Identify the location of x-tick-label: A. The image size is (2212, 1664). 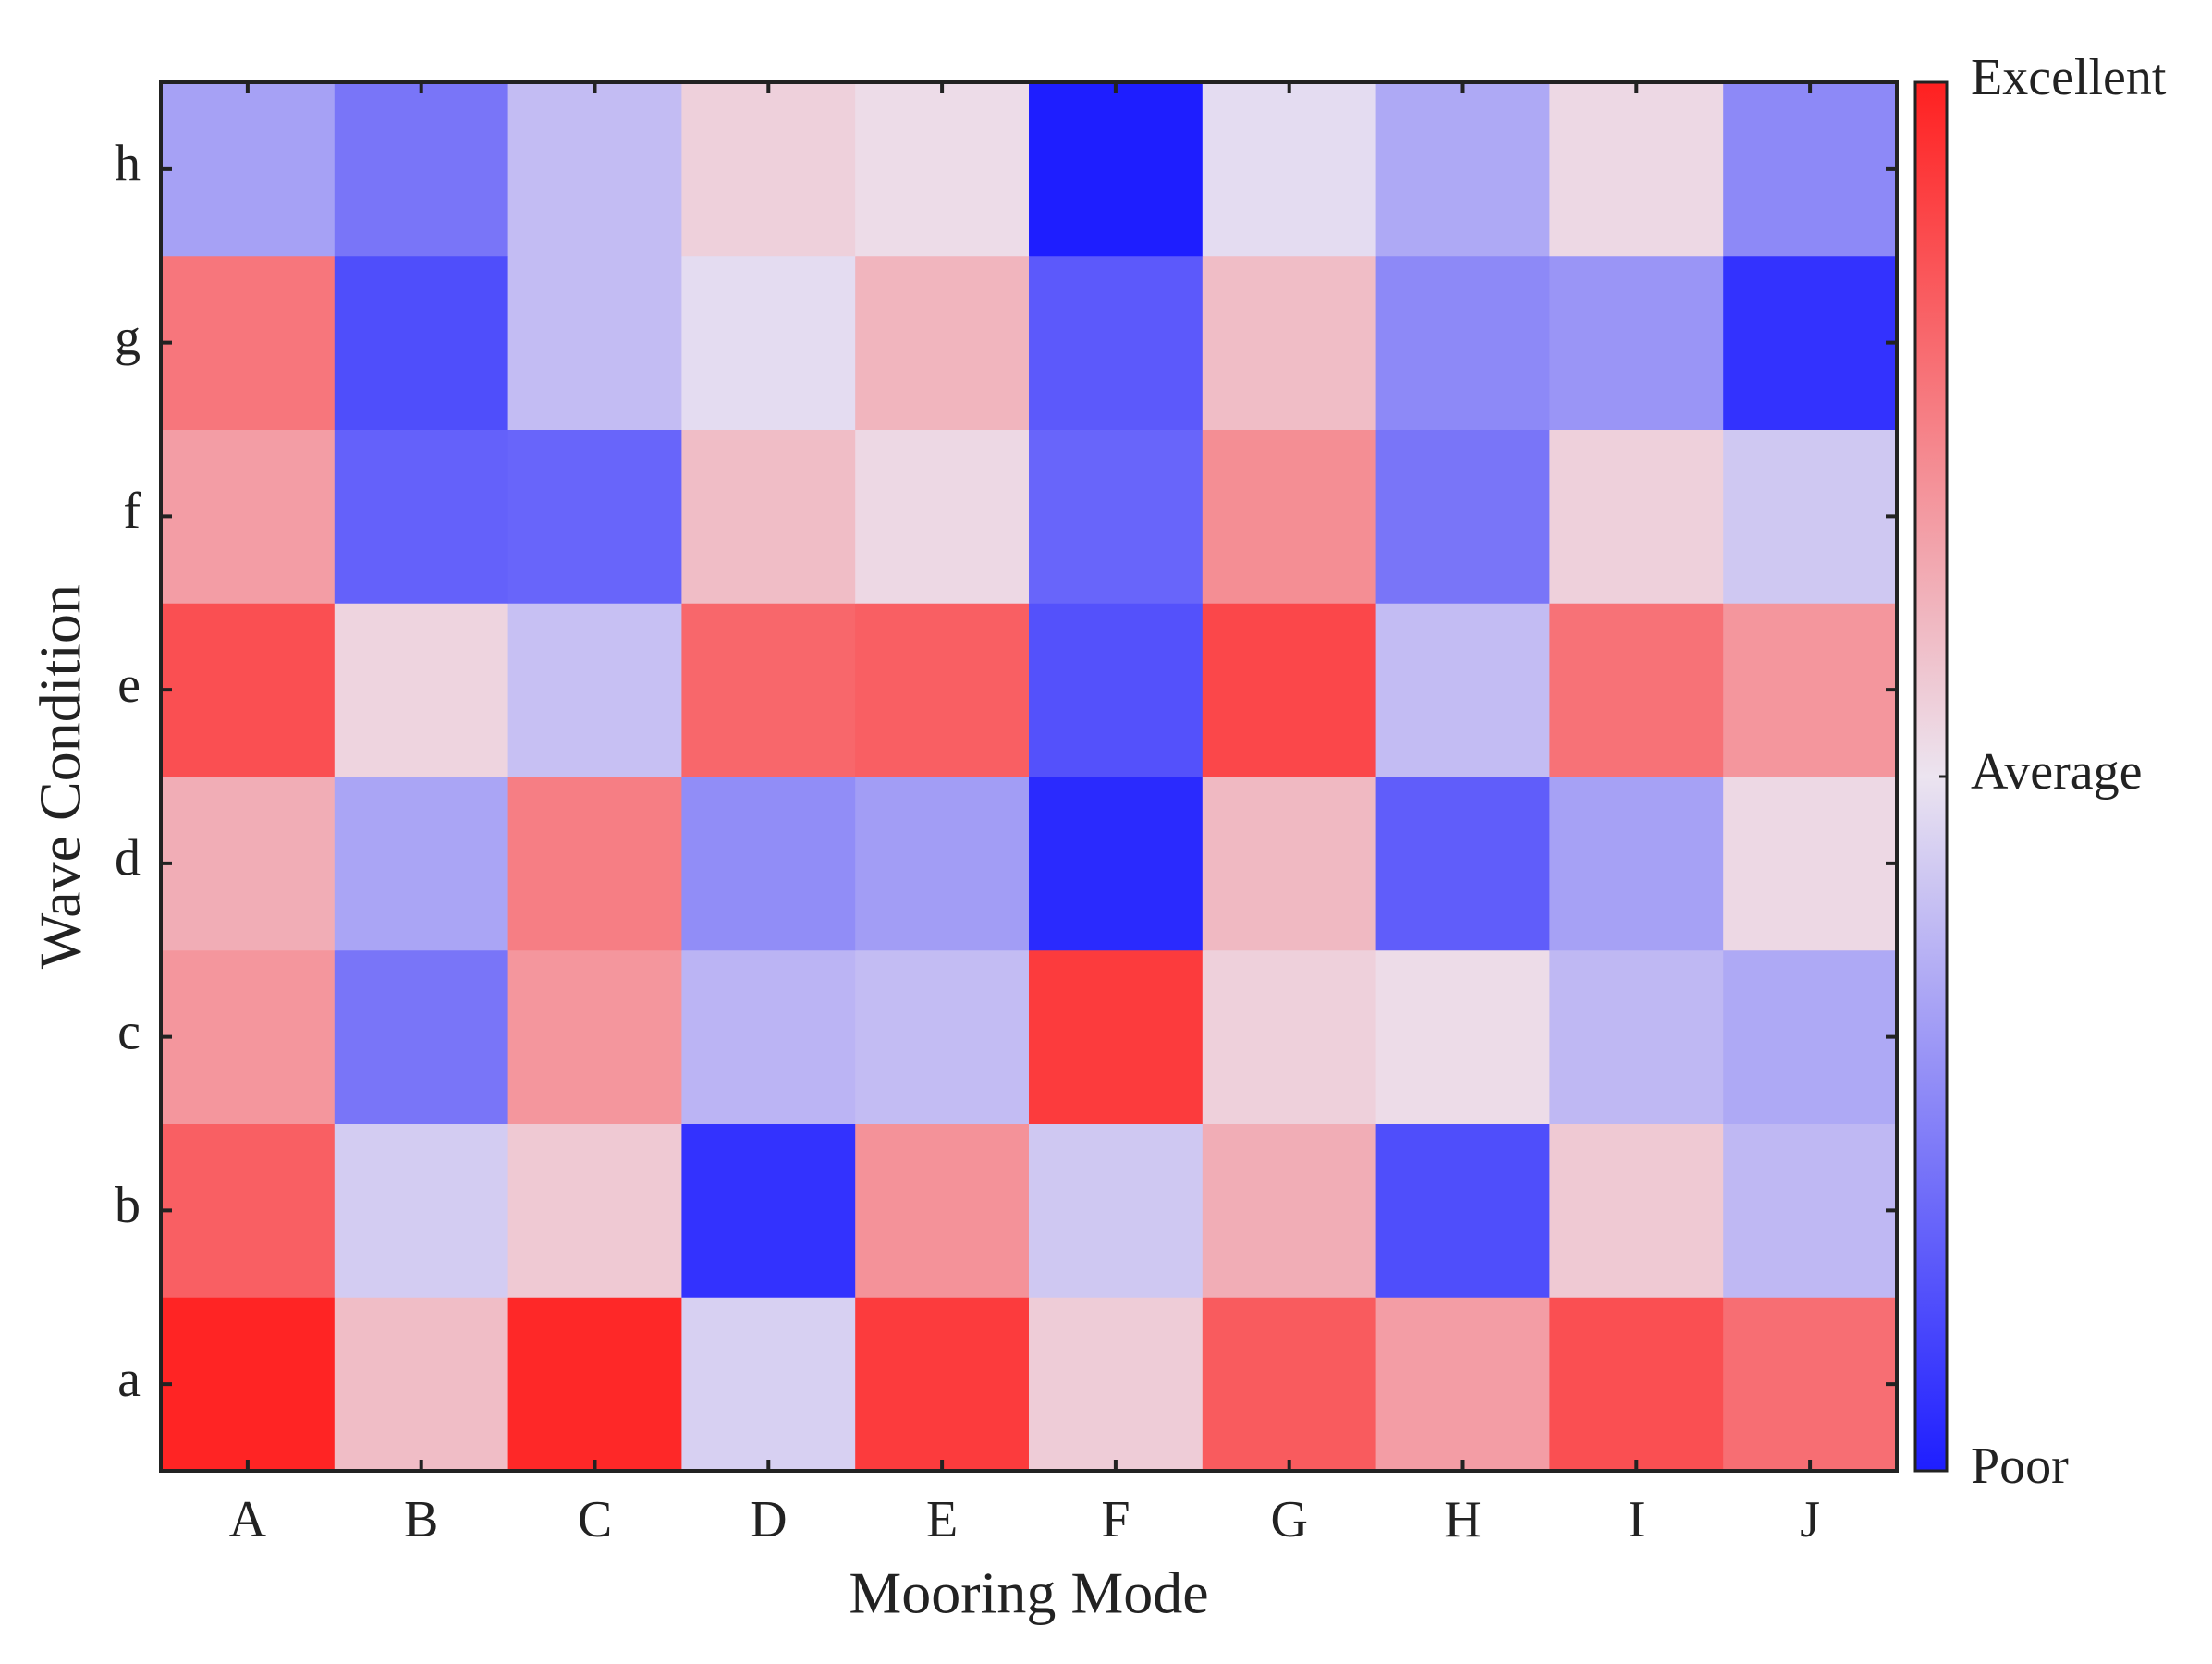
(248, 1519).